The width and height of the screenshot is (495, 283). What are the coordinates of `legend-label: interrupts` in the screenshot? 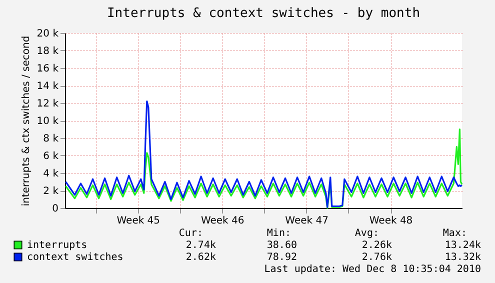 It's located at (57, 245).